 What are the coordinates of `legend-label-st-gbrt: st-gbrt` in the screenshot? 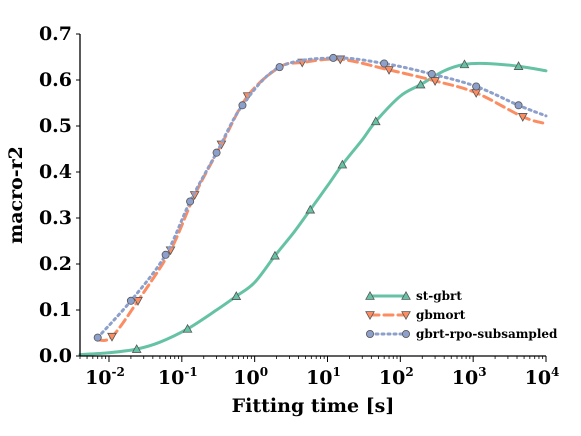 It's located at (439, 296).